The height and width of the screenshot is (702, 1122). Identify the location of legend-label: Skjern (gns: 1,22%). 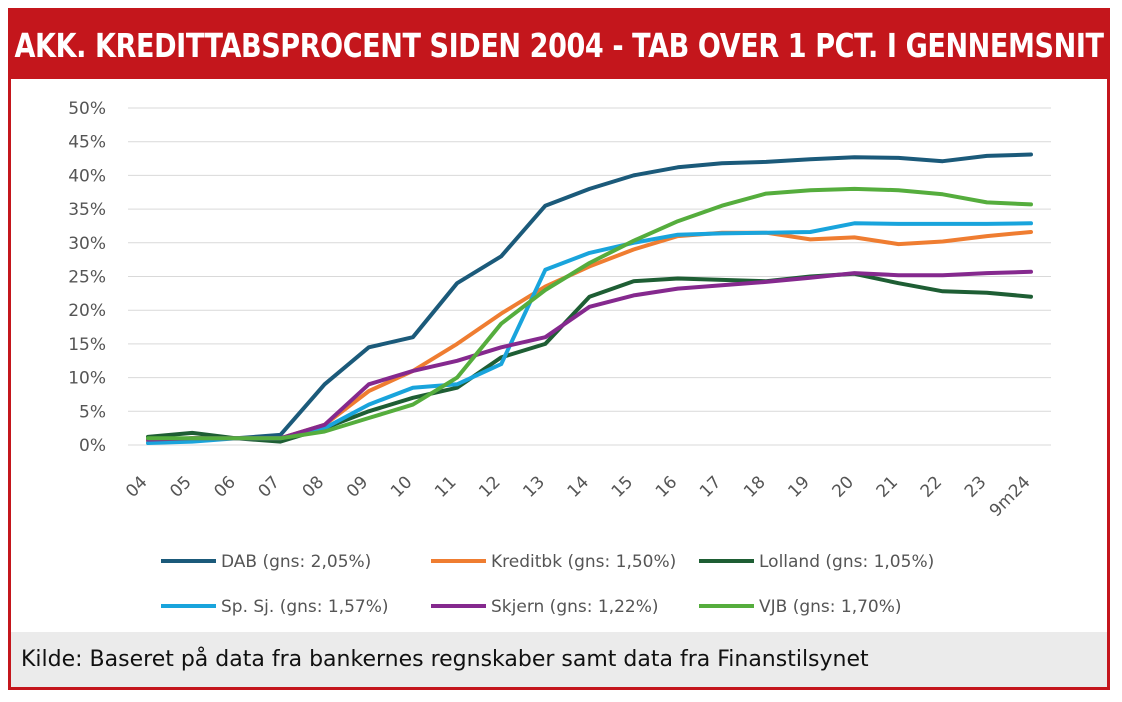
(575, 607).